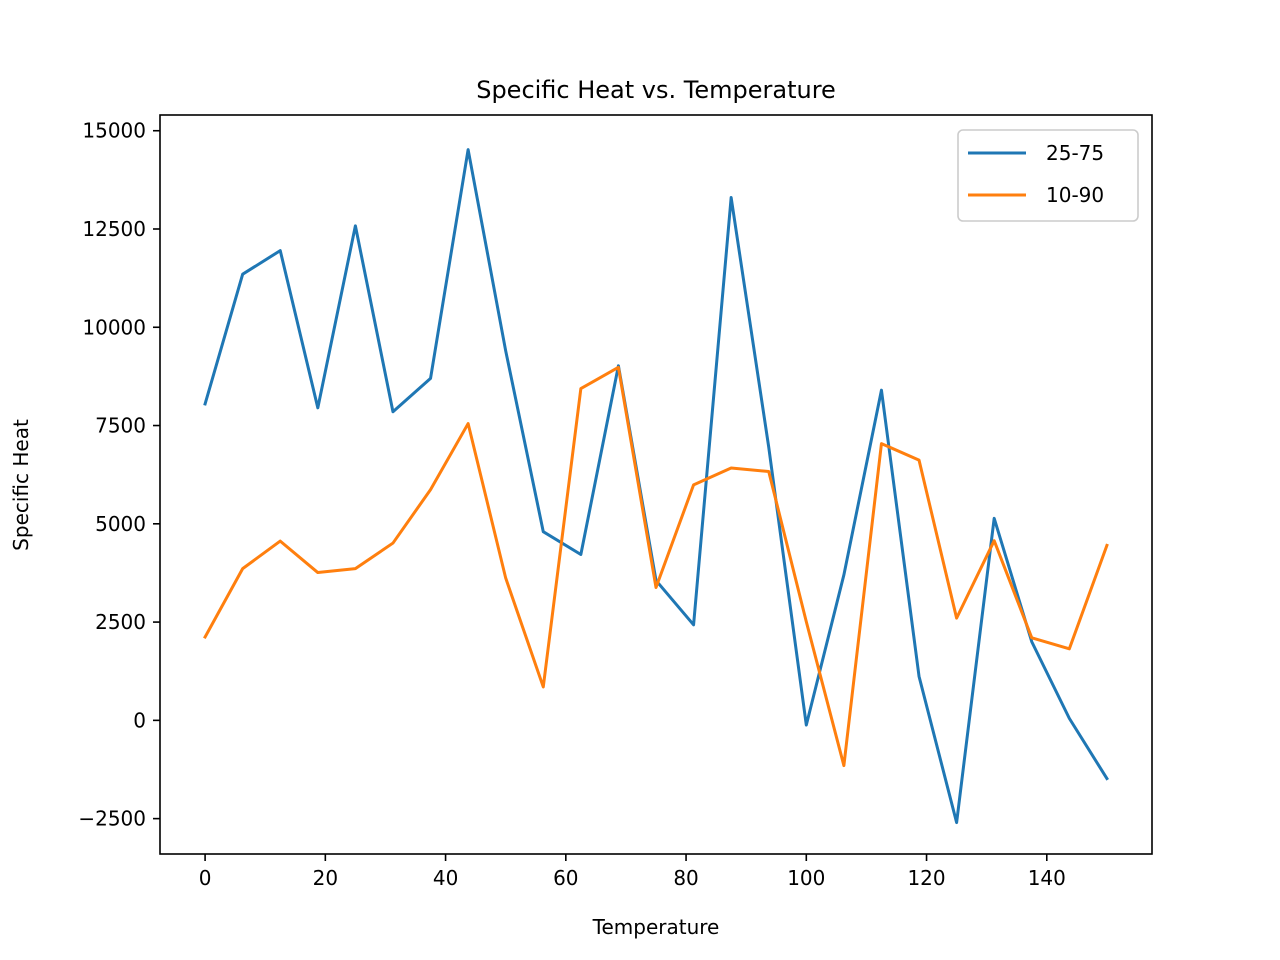 The height and width of the screenshot is (960, 1280). I want to click on y-tick-label: 10000, so click(114, 327).